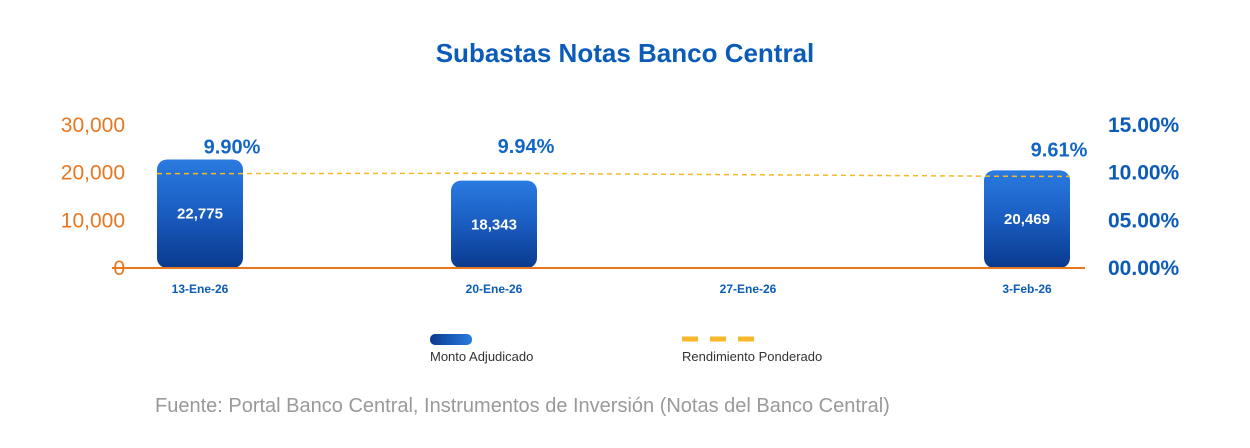 The width and height of the screenshot is (1250, 448). Describe the element at coordinates (625, 53) in the screenshot. I see `chart-title: Subastas Notas Banco Central` at that location.